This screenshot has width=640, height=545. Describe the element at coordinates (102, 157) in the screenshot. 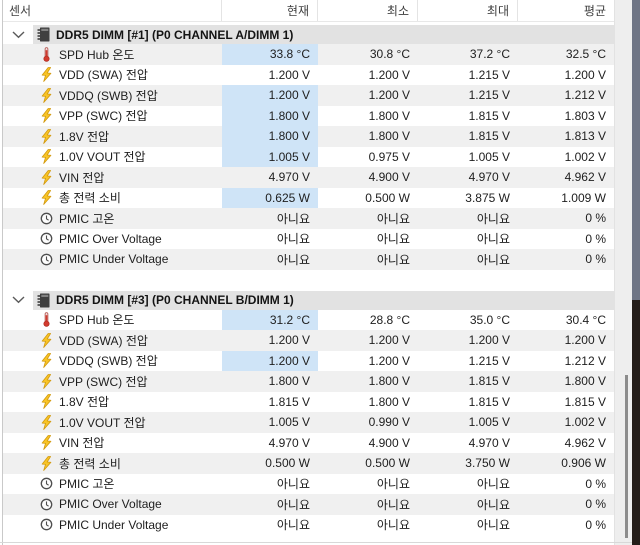

I see `sensor-label: 1.0V VOUT 전압` at that location.